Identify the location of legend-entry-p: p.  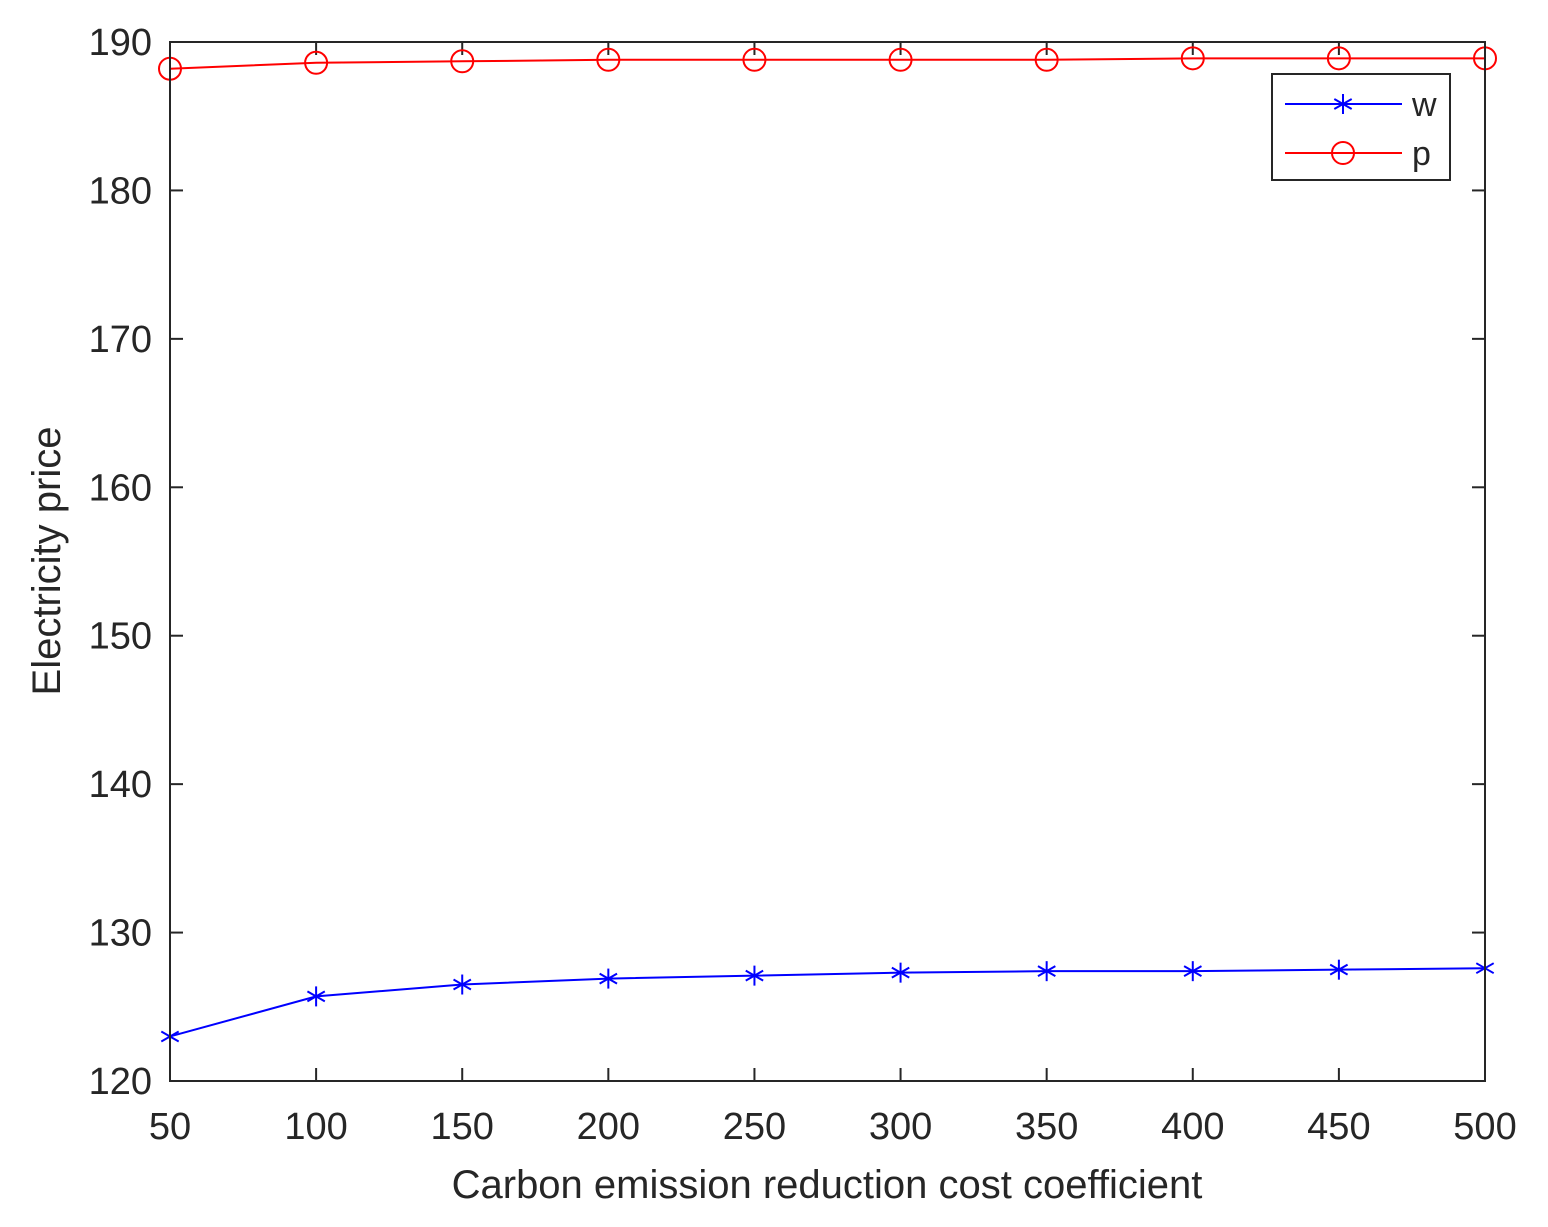
(1358, 154).